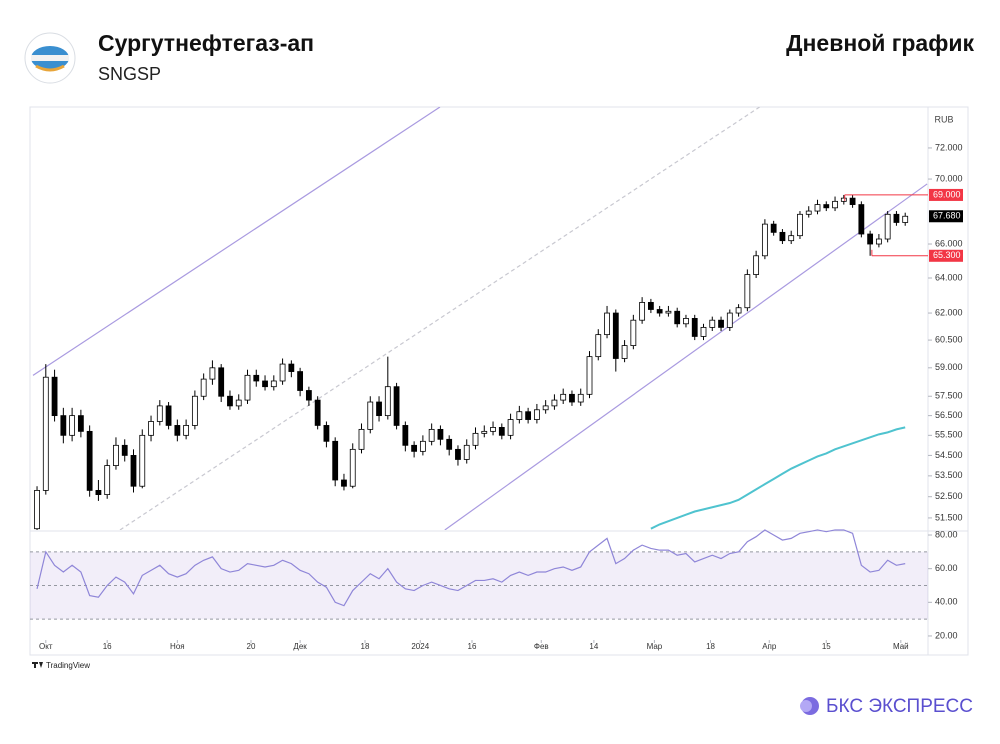 This screenshot has height=744, width=1000. I want to click on x-tick-label: Май, so click(901, 646).